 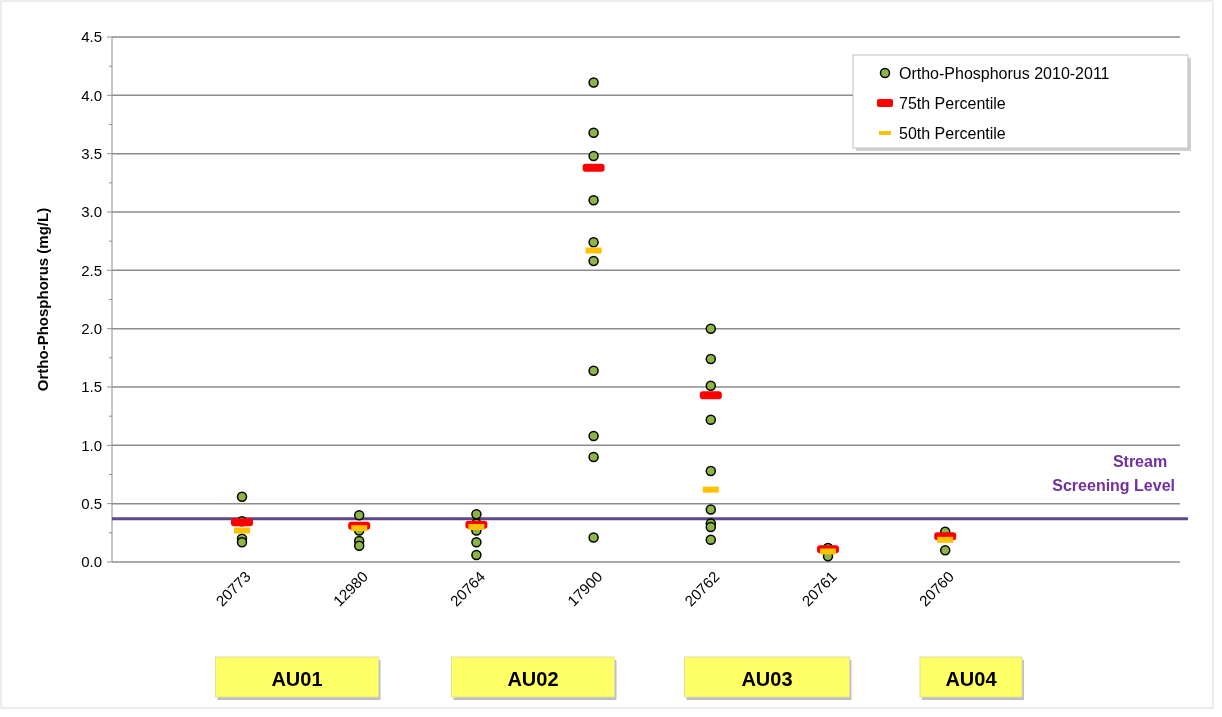 I want to click on text: AU04, so click(x=971, y=679).